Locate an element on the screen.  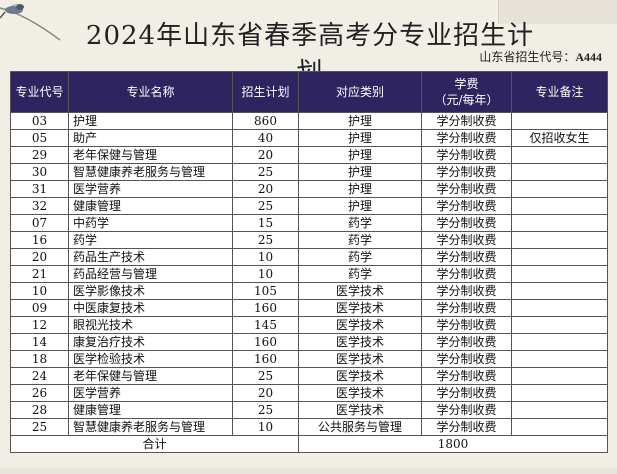
cell-code: 24 is located at coordinates (39, 376).